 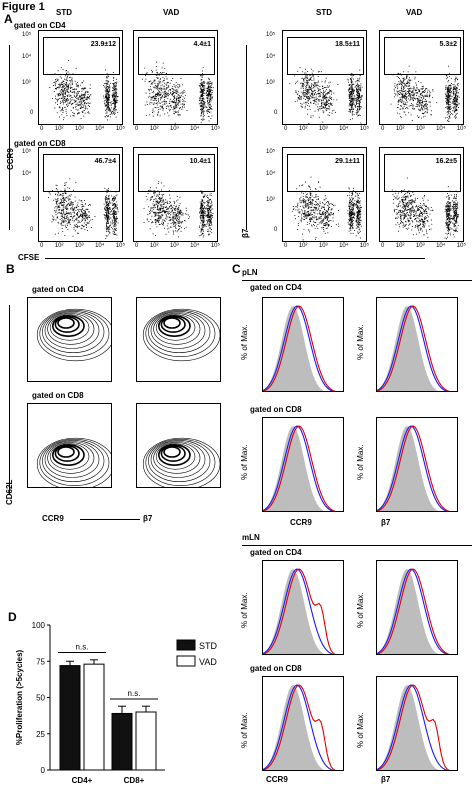 What do you see at coordinates (357, 280) in the screenshot?
I see `c-pln-rule` at bounding box center [357, 280].